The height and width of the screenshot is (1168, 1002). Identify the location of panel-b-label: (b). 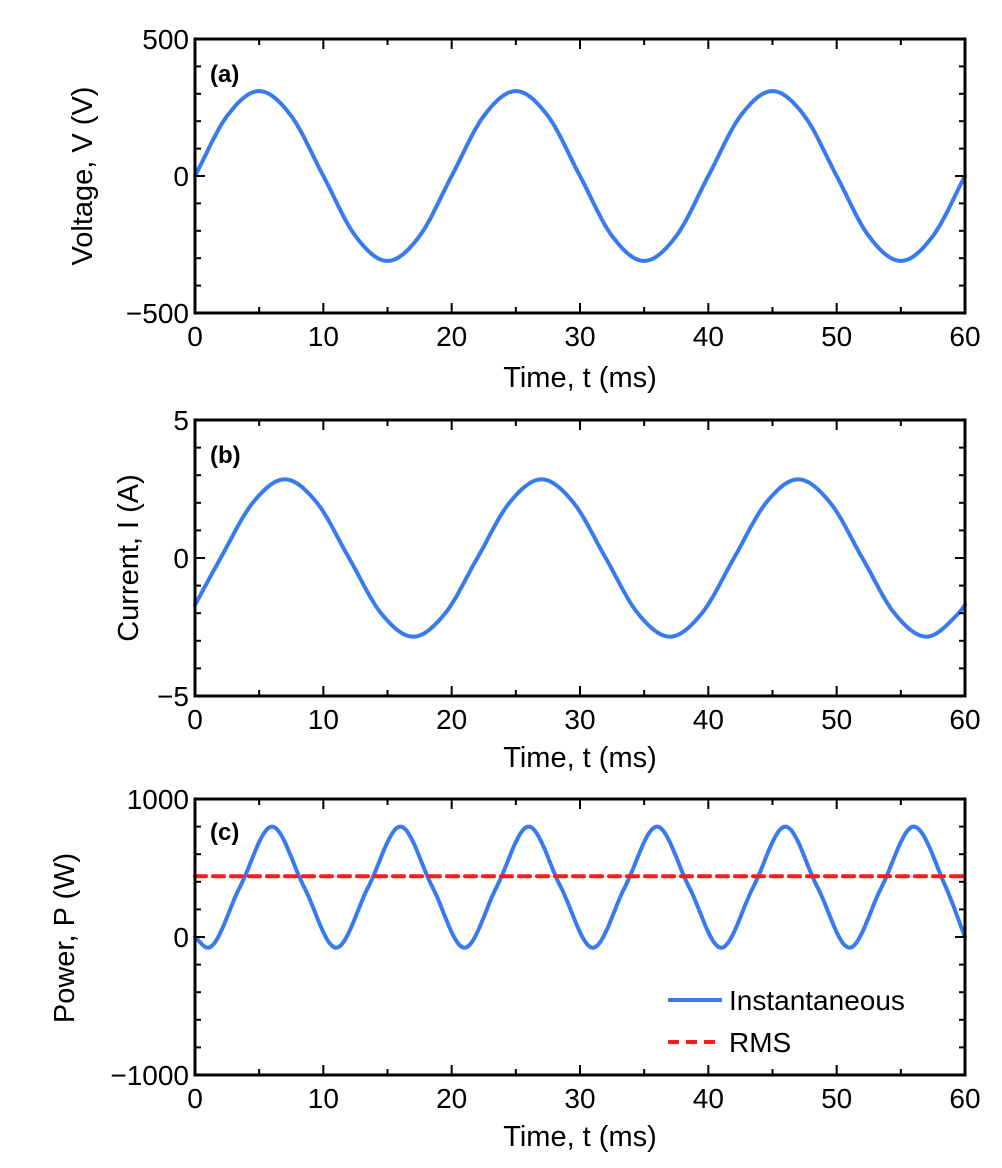
(225, 455).